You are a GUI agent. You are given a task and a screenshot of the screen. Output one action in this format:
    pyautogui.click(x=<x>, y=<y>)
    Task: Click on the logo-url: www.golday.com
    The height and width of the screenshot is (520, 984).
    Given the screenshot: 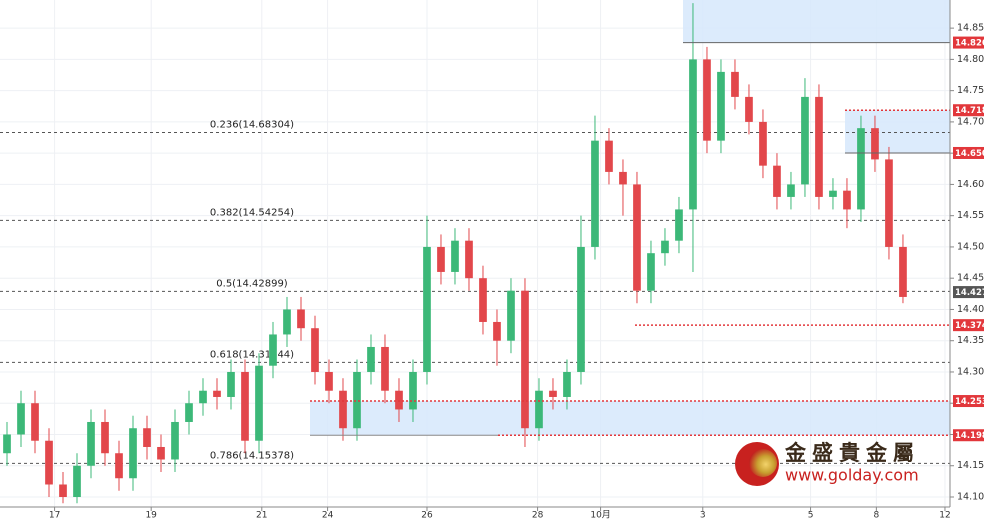 What is the action you would take?
    pyautogui.click(x=852, y=475)
    